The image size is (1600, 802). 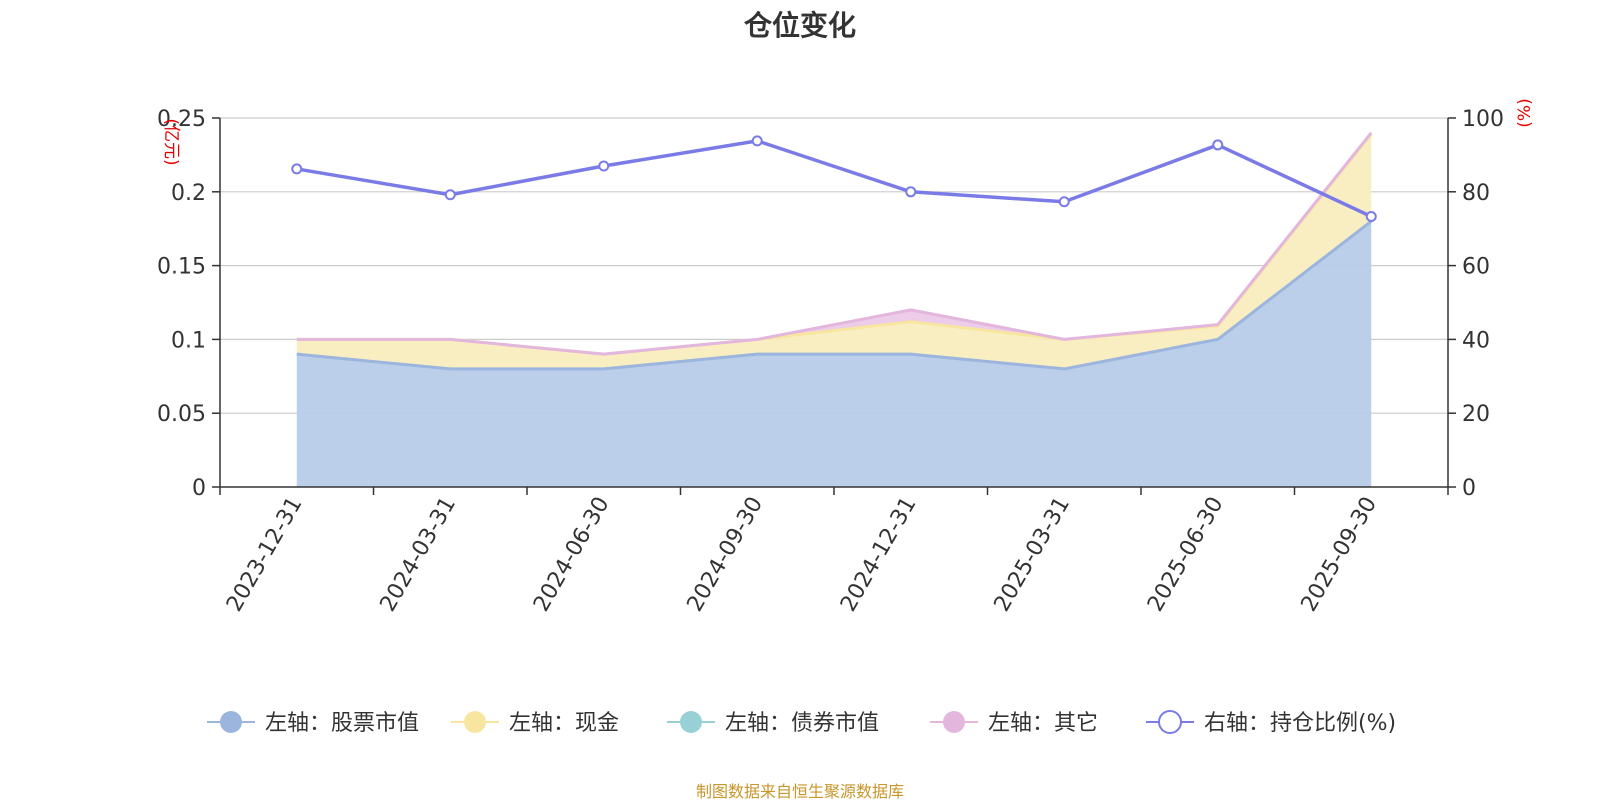 What do you see at coordinates (1032, 554) in the screenshot?
I see `x-axis-tick-label: 2025-03-31` at bounding box center [1032, 554].